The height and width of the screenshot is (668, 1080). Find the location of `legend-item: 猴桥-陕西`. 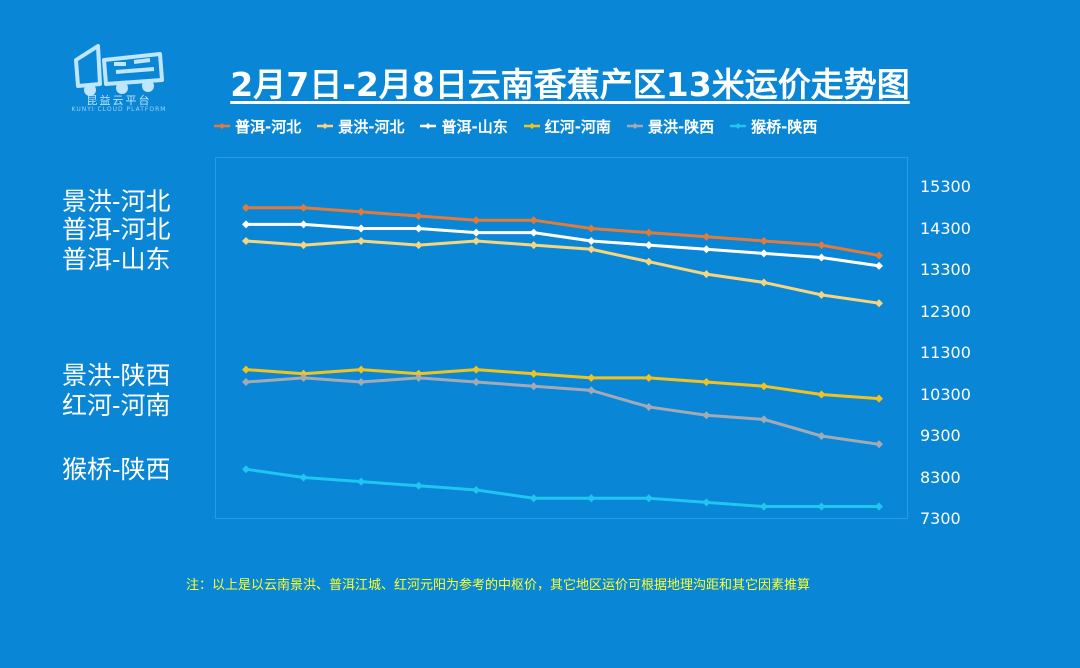

legend-item: 猴桥-陕西 is located at coordinates (773, 126).